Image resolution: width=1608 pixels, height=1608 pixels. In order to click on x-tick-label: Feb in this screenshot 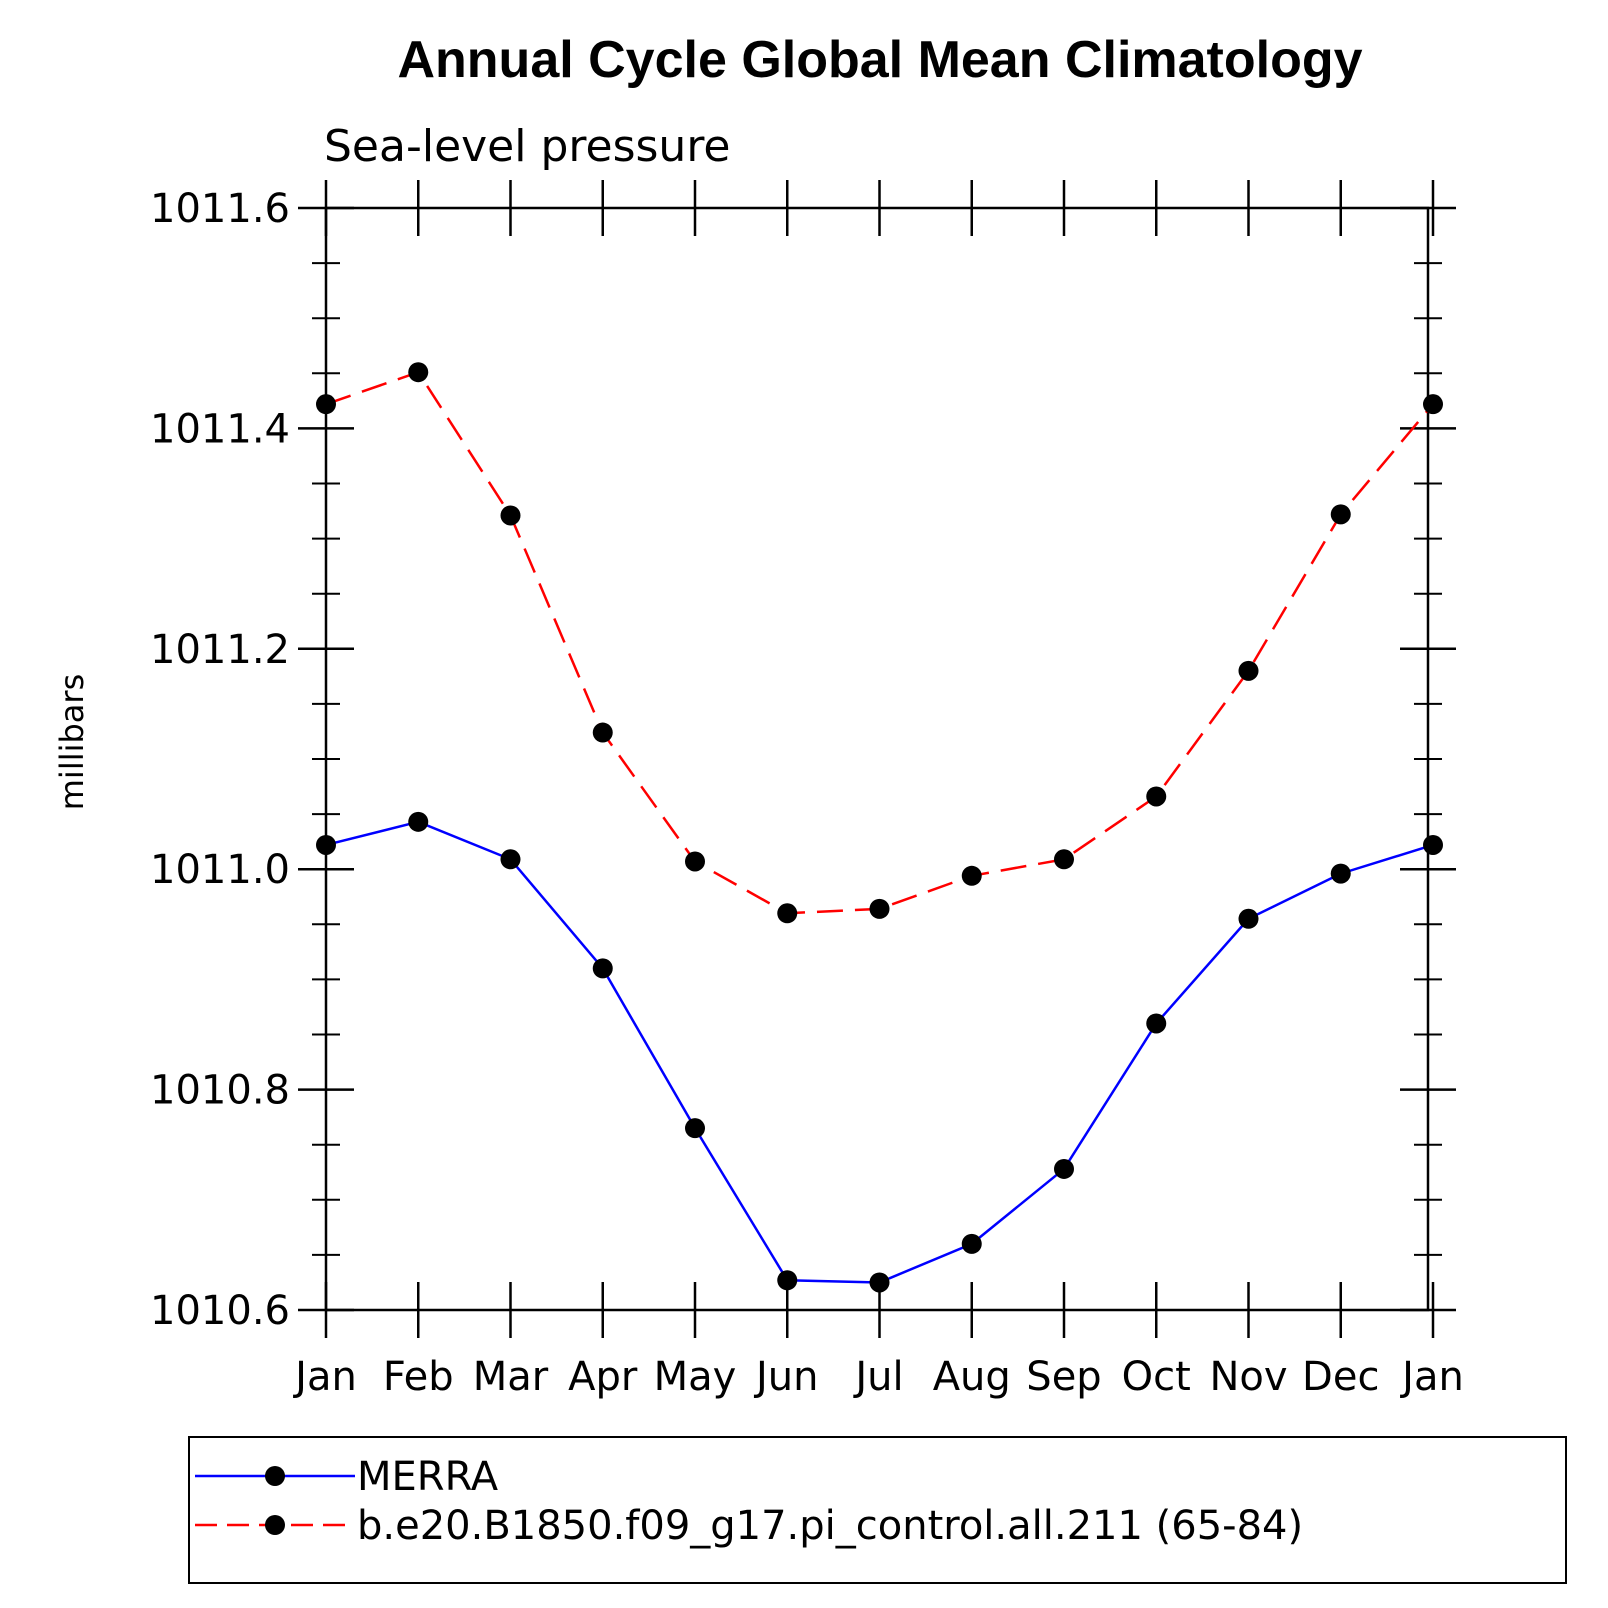, I will do `click(418, 1377)`.